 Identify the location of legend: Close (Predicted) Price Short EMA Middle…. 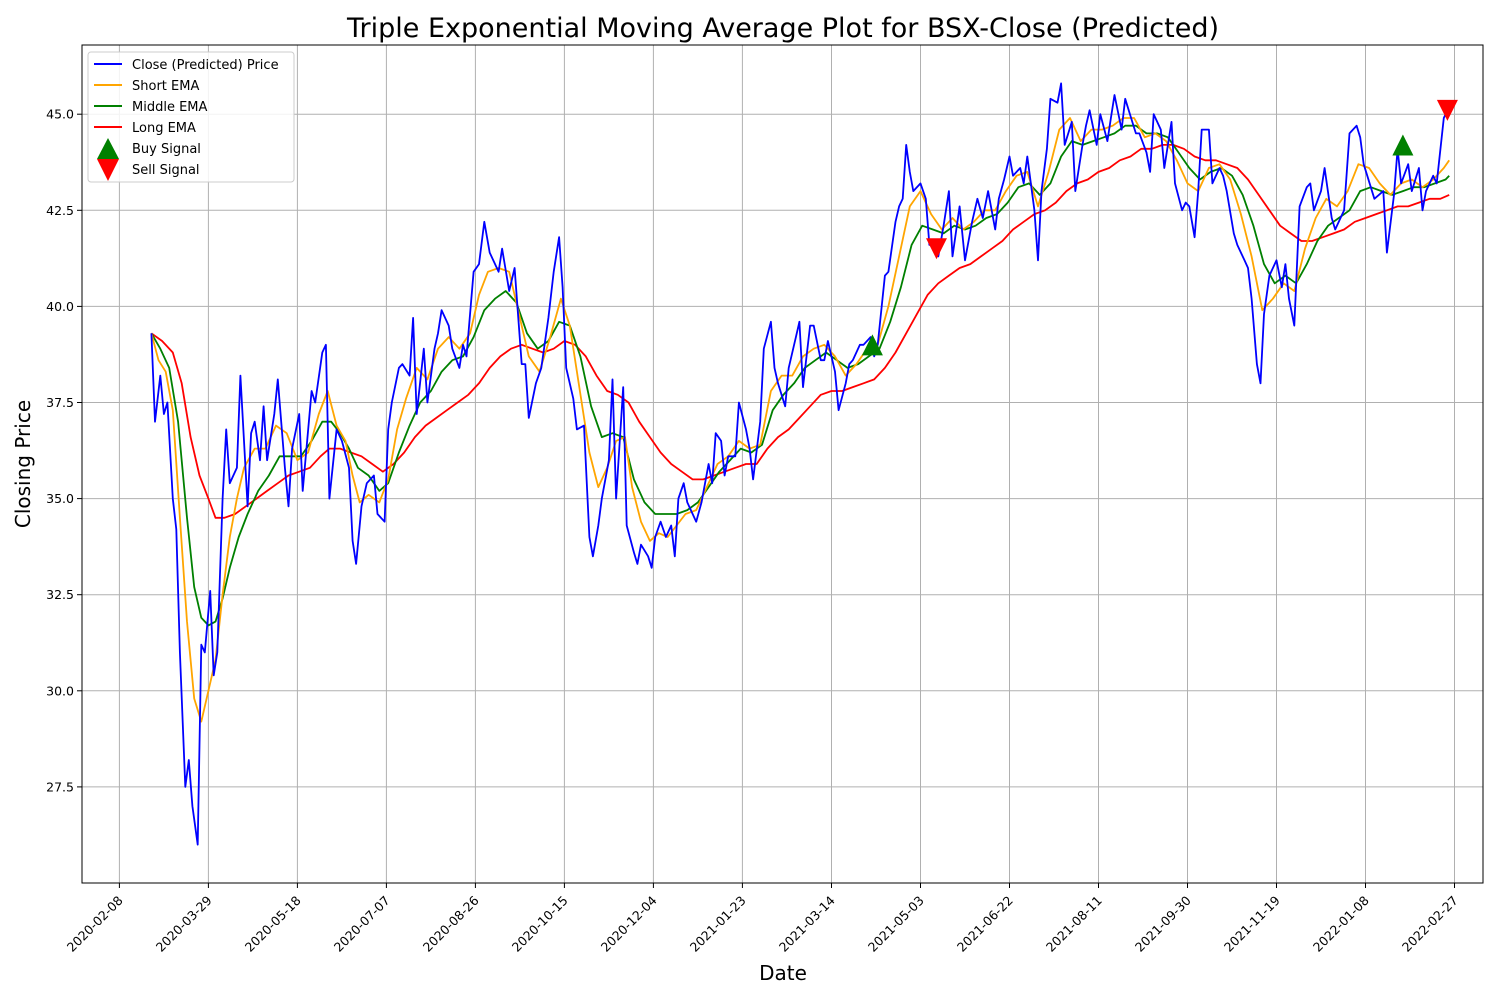
(191, 117).